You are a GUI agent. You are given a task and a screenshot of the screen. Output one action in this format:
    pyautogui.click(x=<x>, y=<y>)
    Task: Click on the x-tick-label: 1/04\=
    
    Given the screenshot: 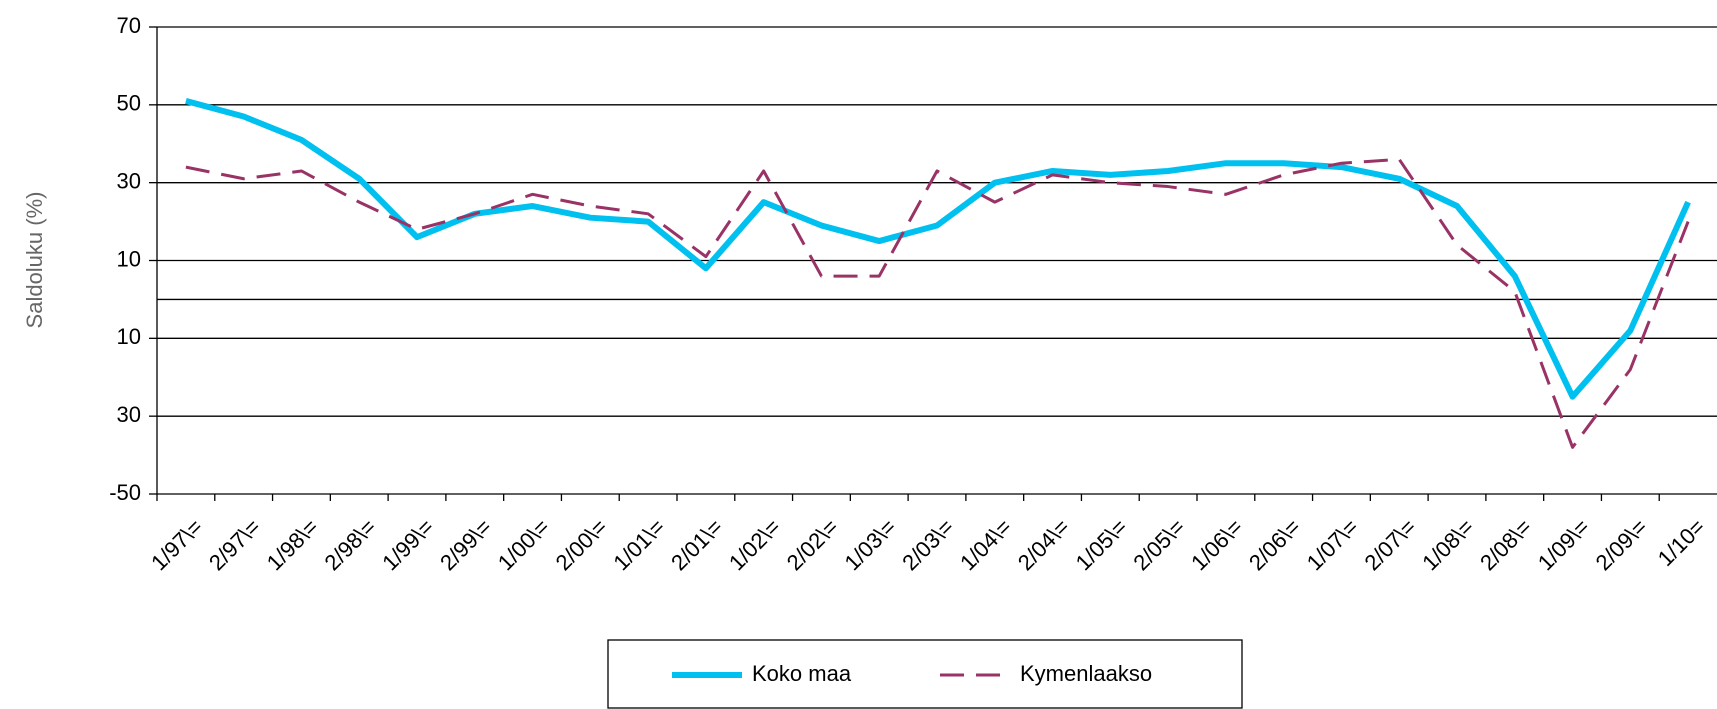 What is the action you would take?
    pyautogui.click(x=985, y=544)
    